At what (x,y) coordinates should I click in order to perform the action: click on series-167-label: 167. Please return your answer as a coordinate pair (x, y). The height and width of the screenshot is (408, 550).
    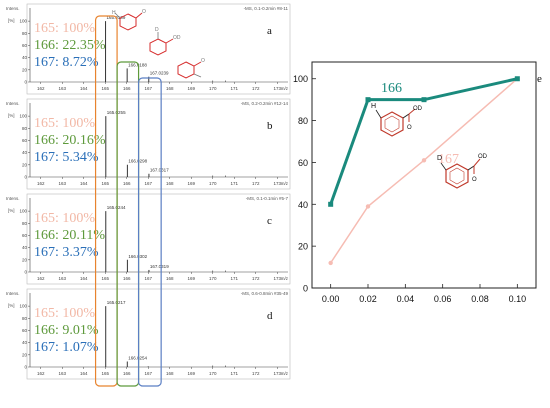
    Looking at the image, I should click on (448, 159).